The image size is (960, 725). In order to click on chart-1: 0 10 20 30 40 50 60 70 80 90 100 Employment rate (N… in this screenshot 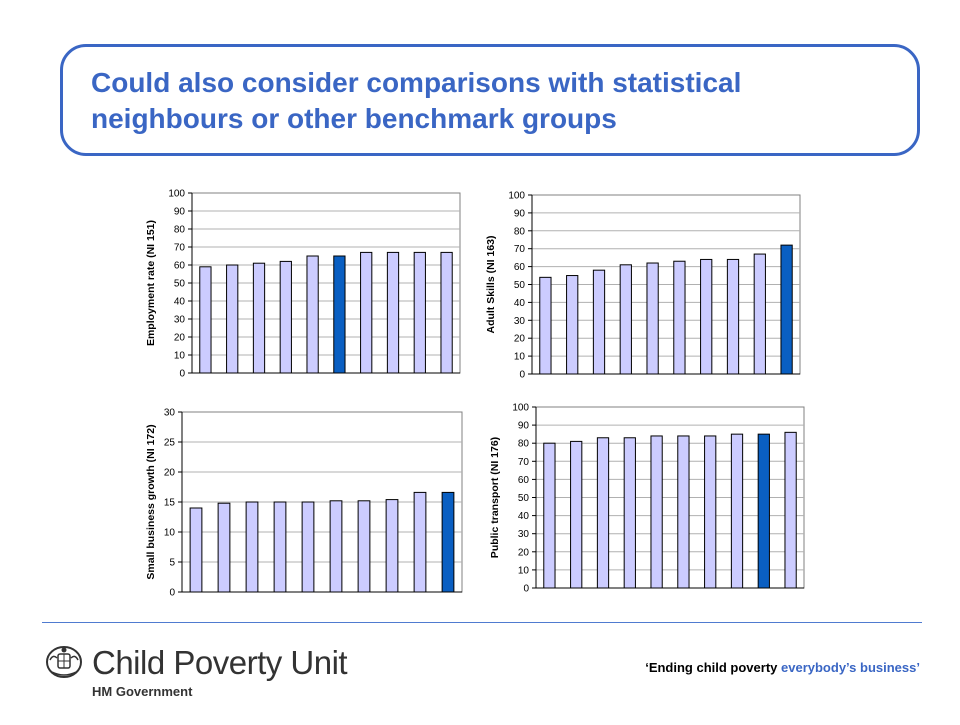, I will do `click(303, 284)`.